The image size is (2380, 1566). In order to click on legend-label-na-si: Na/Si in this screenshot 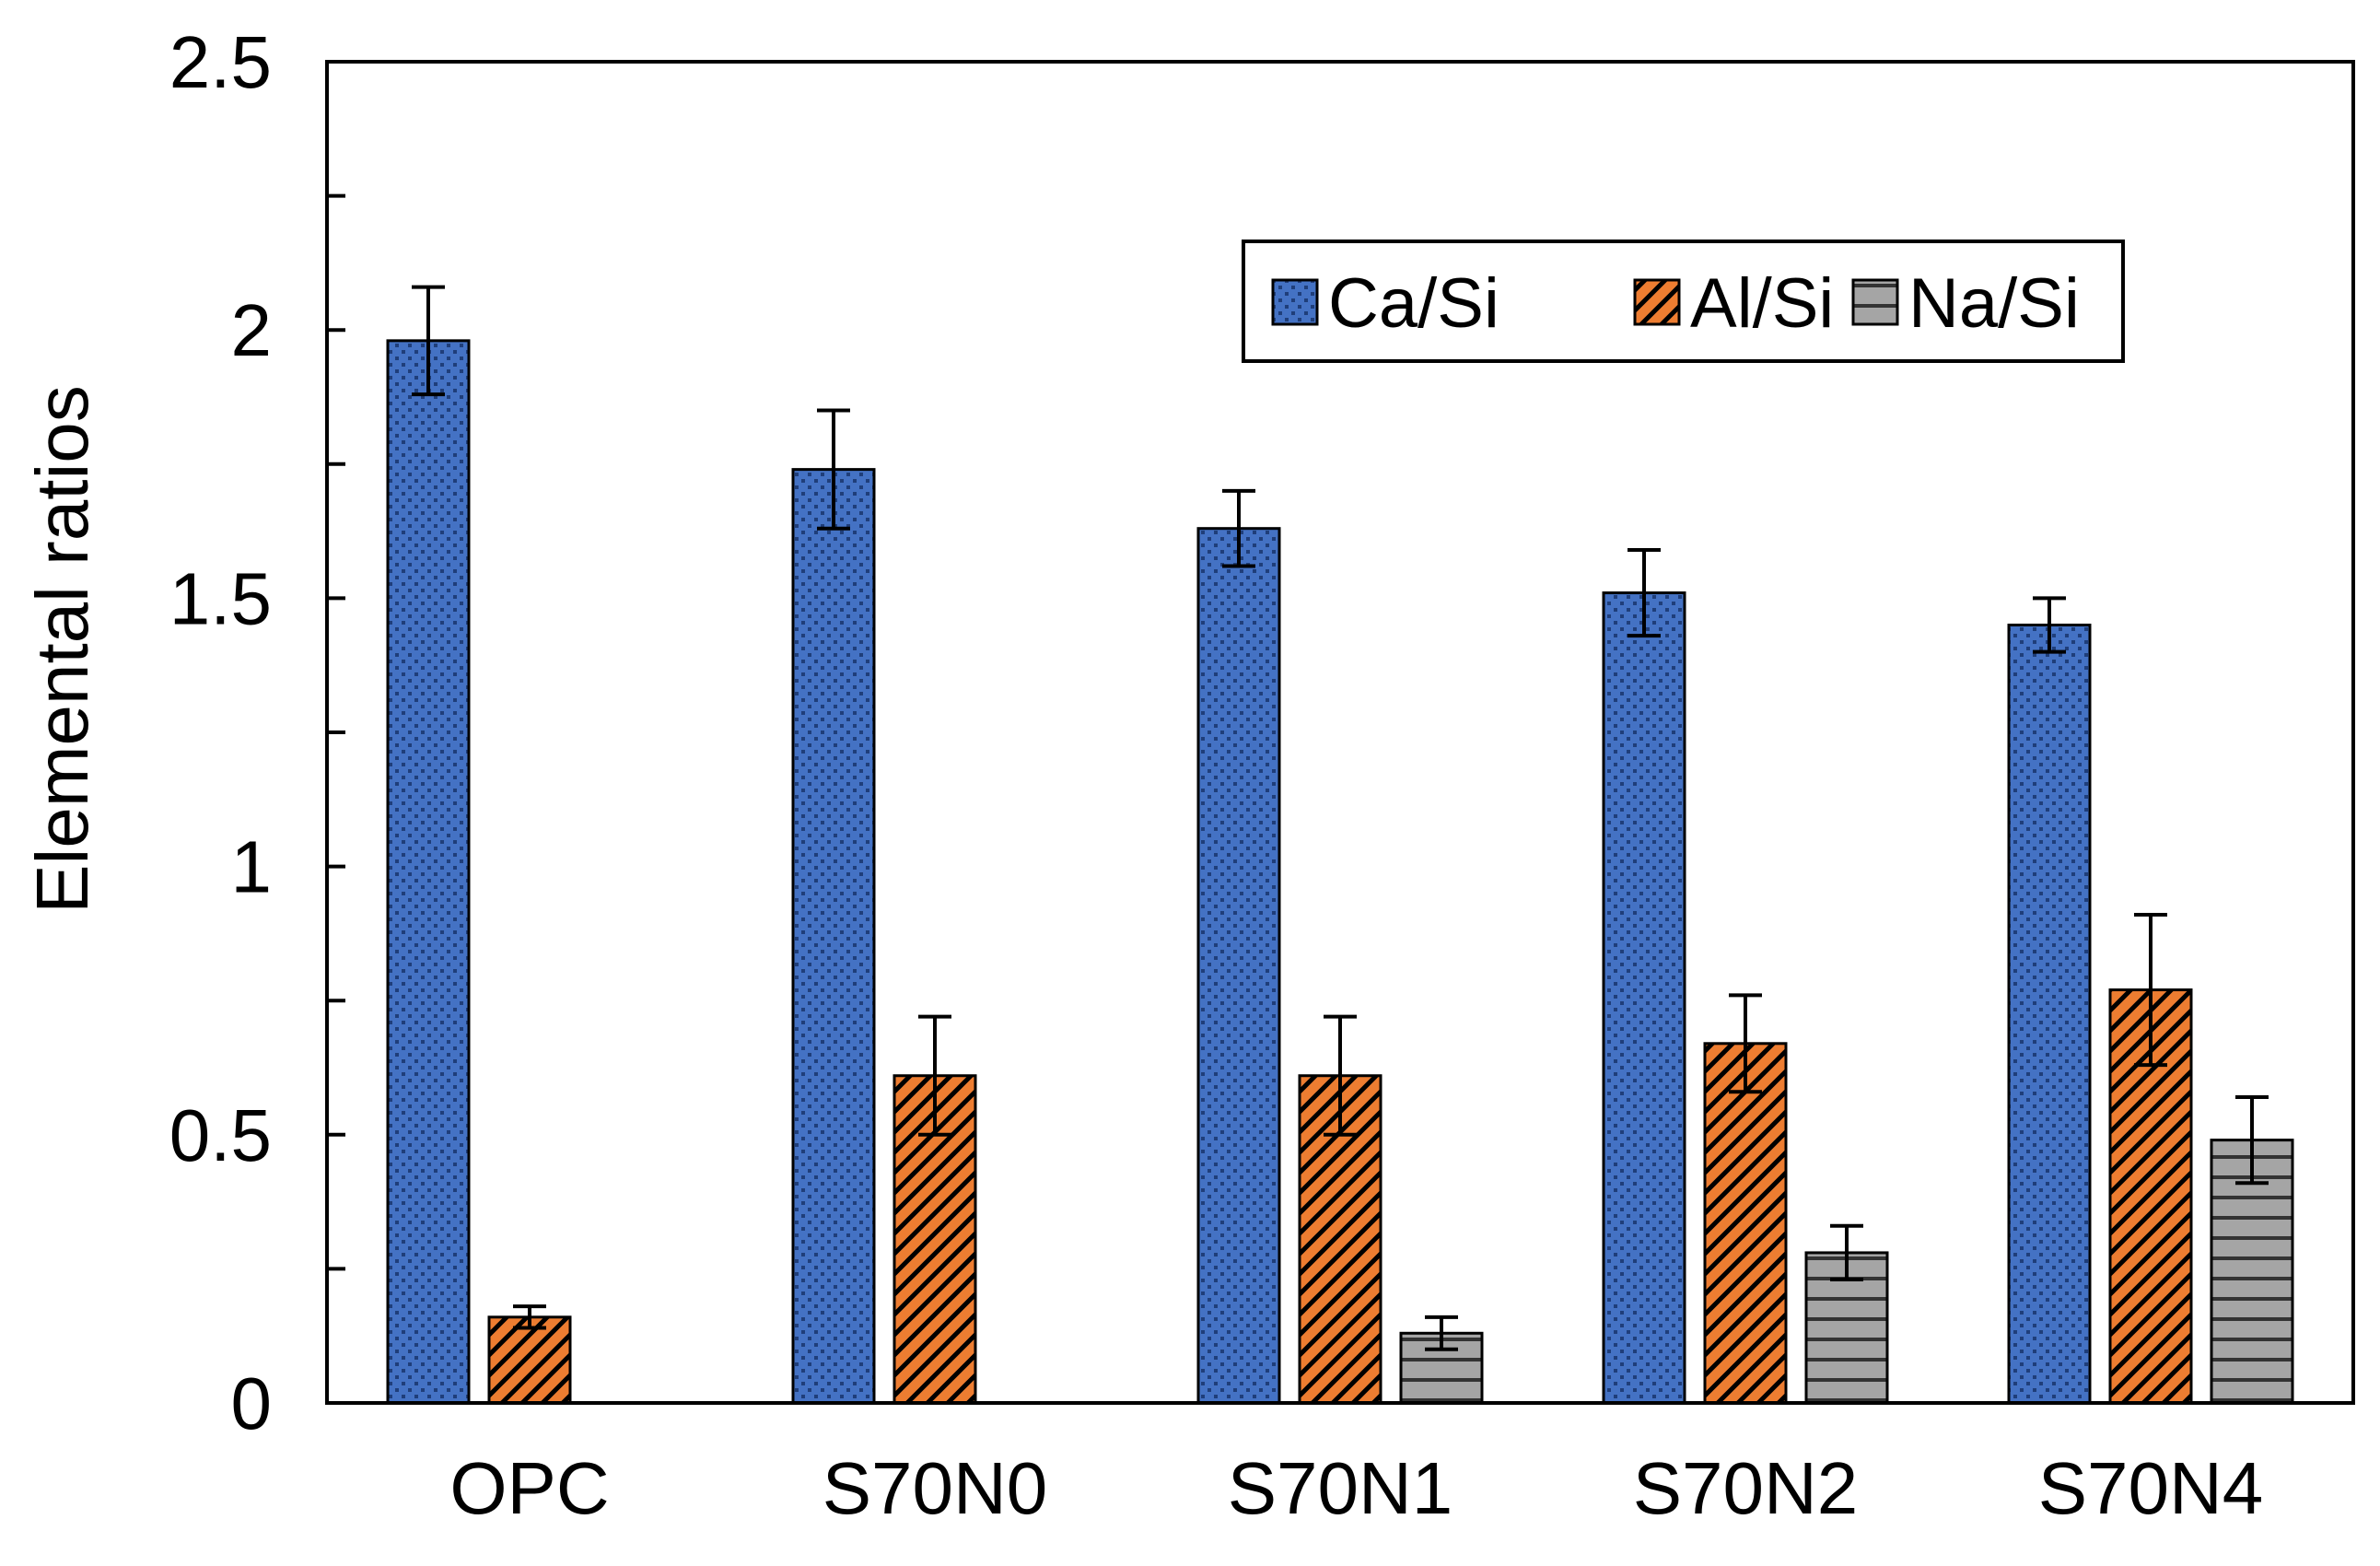, I will do `click(1994, 303)`.